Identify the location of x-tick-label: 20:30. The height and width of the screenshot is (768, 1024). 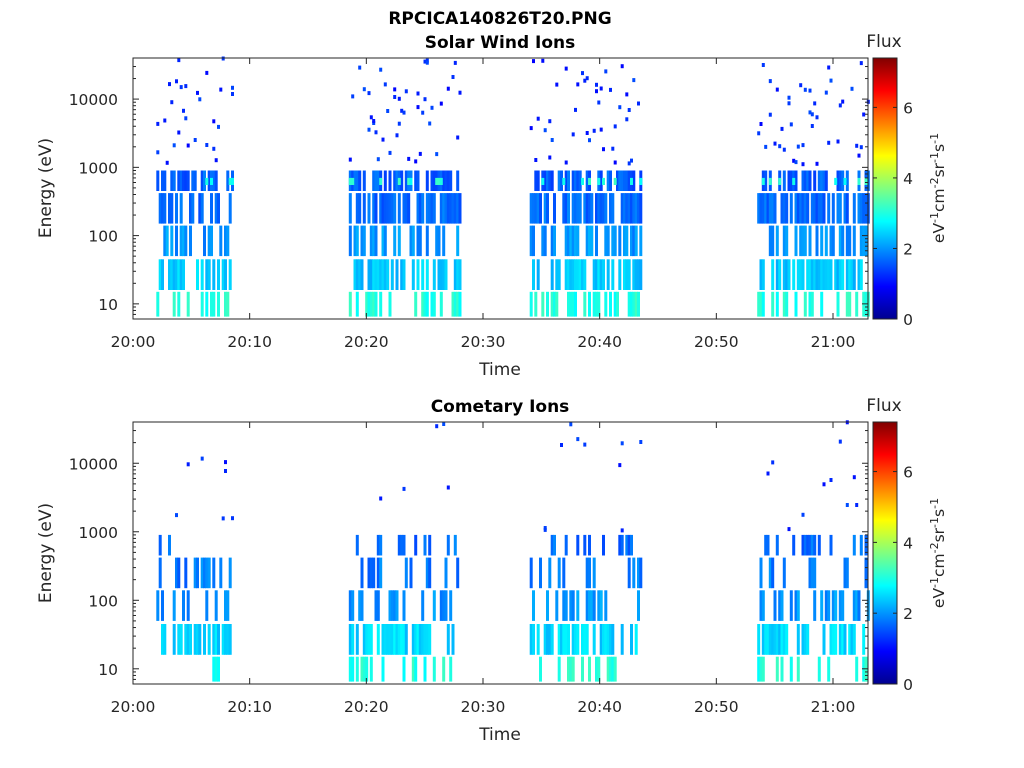
(483, 707).